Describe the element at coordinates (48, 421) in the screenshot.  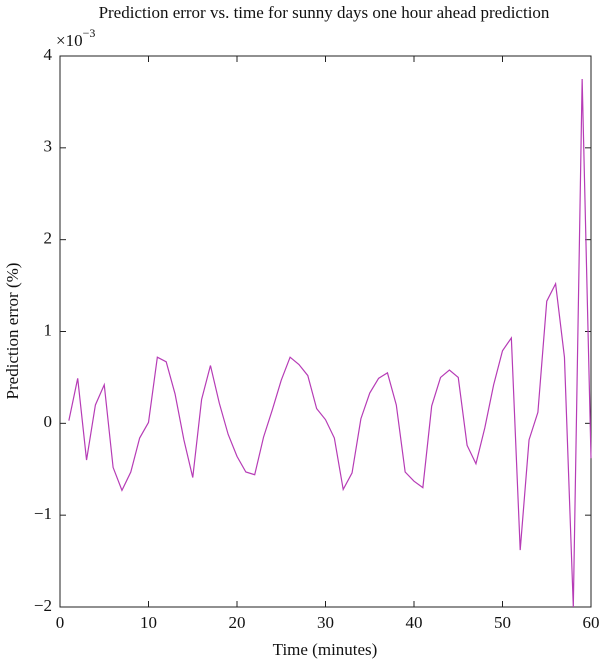
I see `y-tick-label: 0` at that location.